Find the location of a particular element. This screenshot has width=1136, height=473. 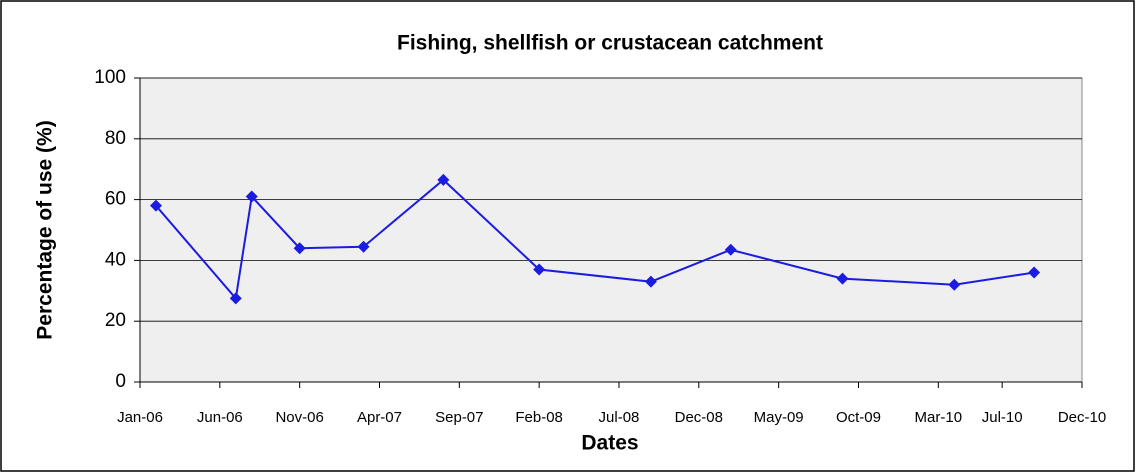

x-tick-label: Nov-06 is located at coordinates (299, 417).